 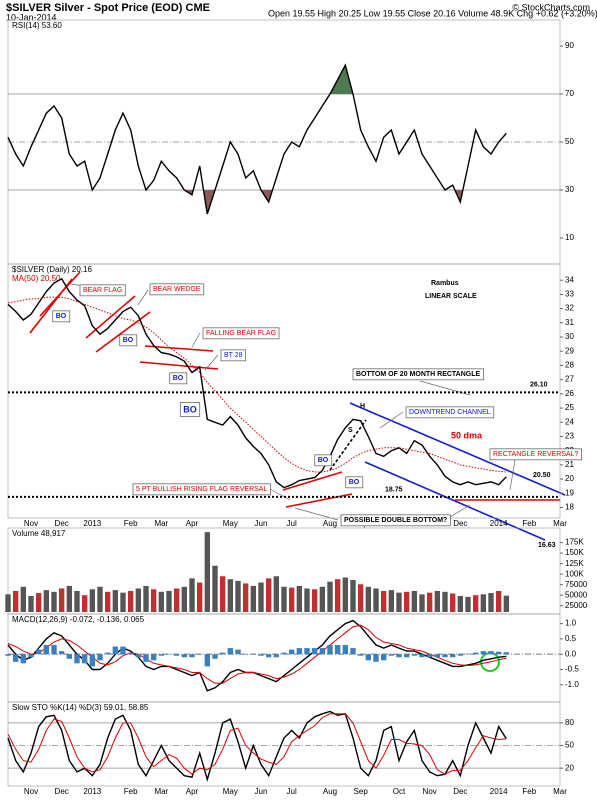 What do you see at coordinates (569, 507) in the screenshot?
I see `y-tick-label: 18` at bounding box center [569, 507].